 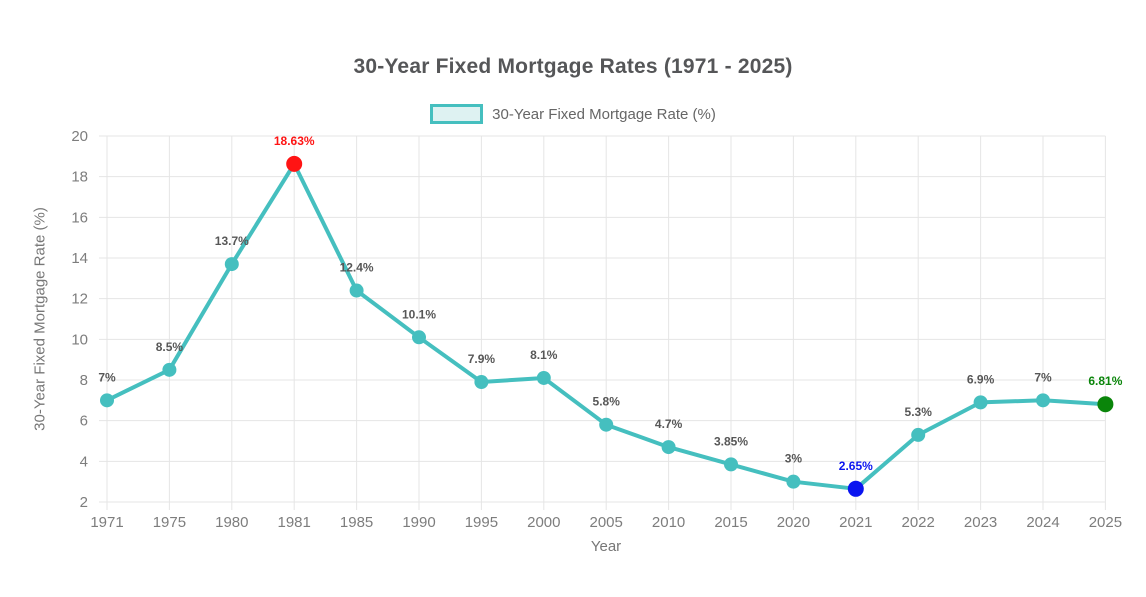 What do you see at coordinates (294, 141) in the screenshot?
I see `data-point-label-1981: 18.63%` at bounding box center [294, 141].